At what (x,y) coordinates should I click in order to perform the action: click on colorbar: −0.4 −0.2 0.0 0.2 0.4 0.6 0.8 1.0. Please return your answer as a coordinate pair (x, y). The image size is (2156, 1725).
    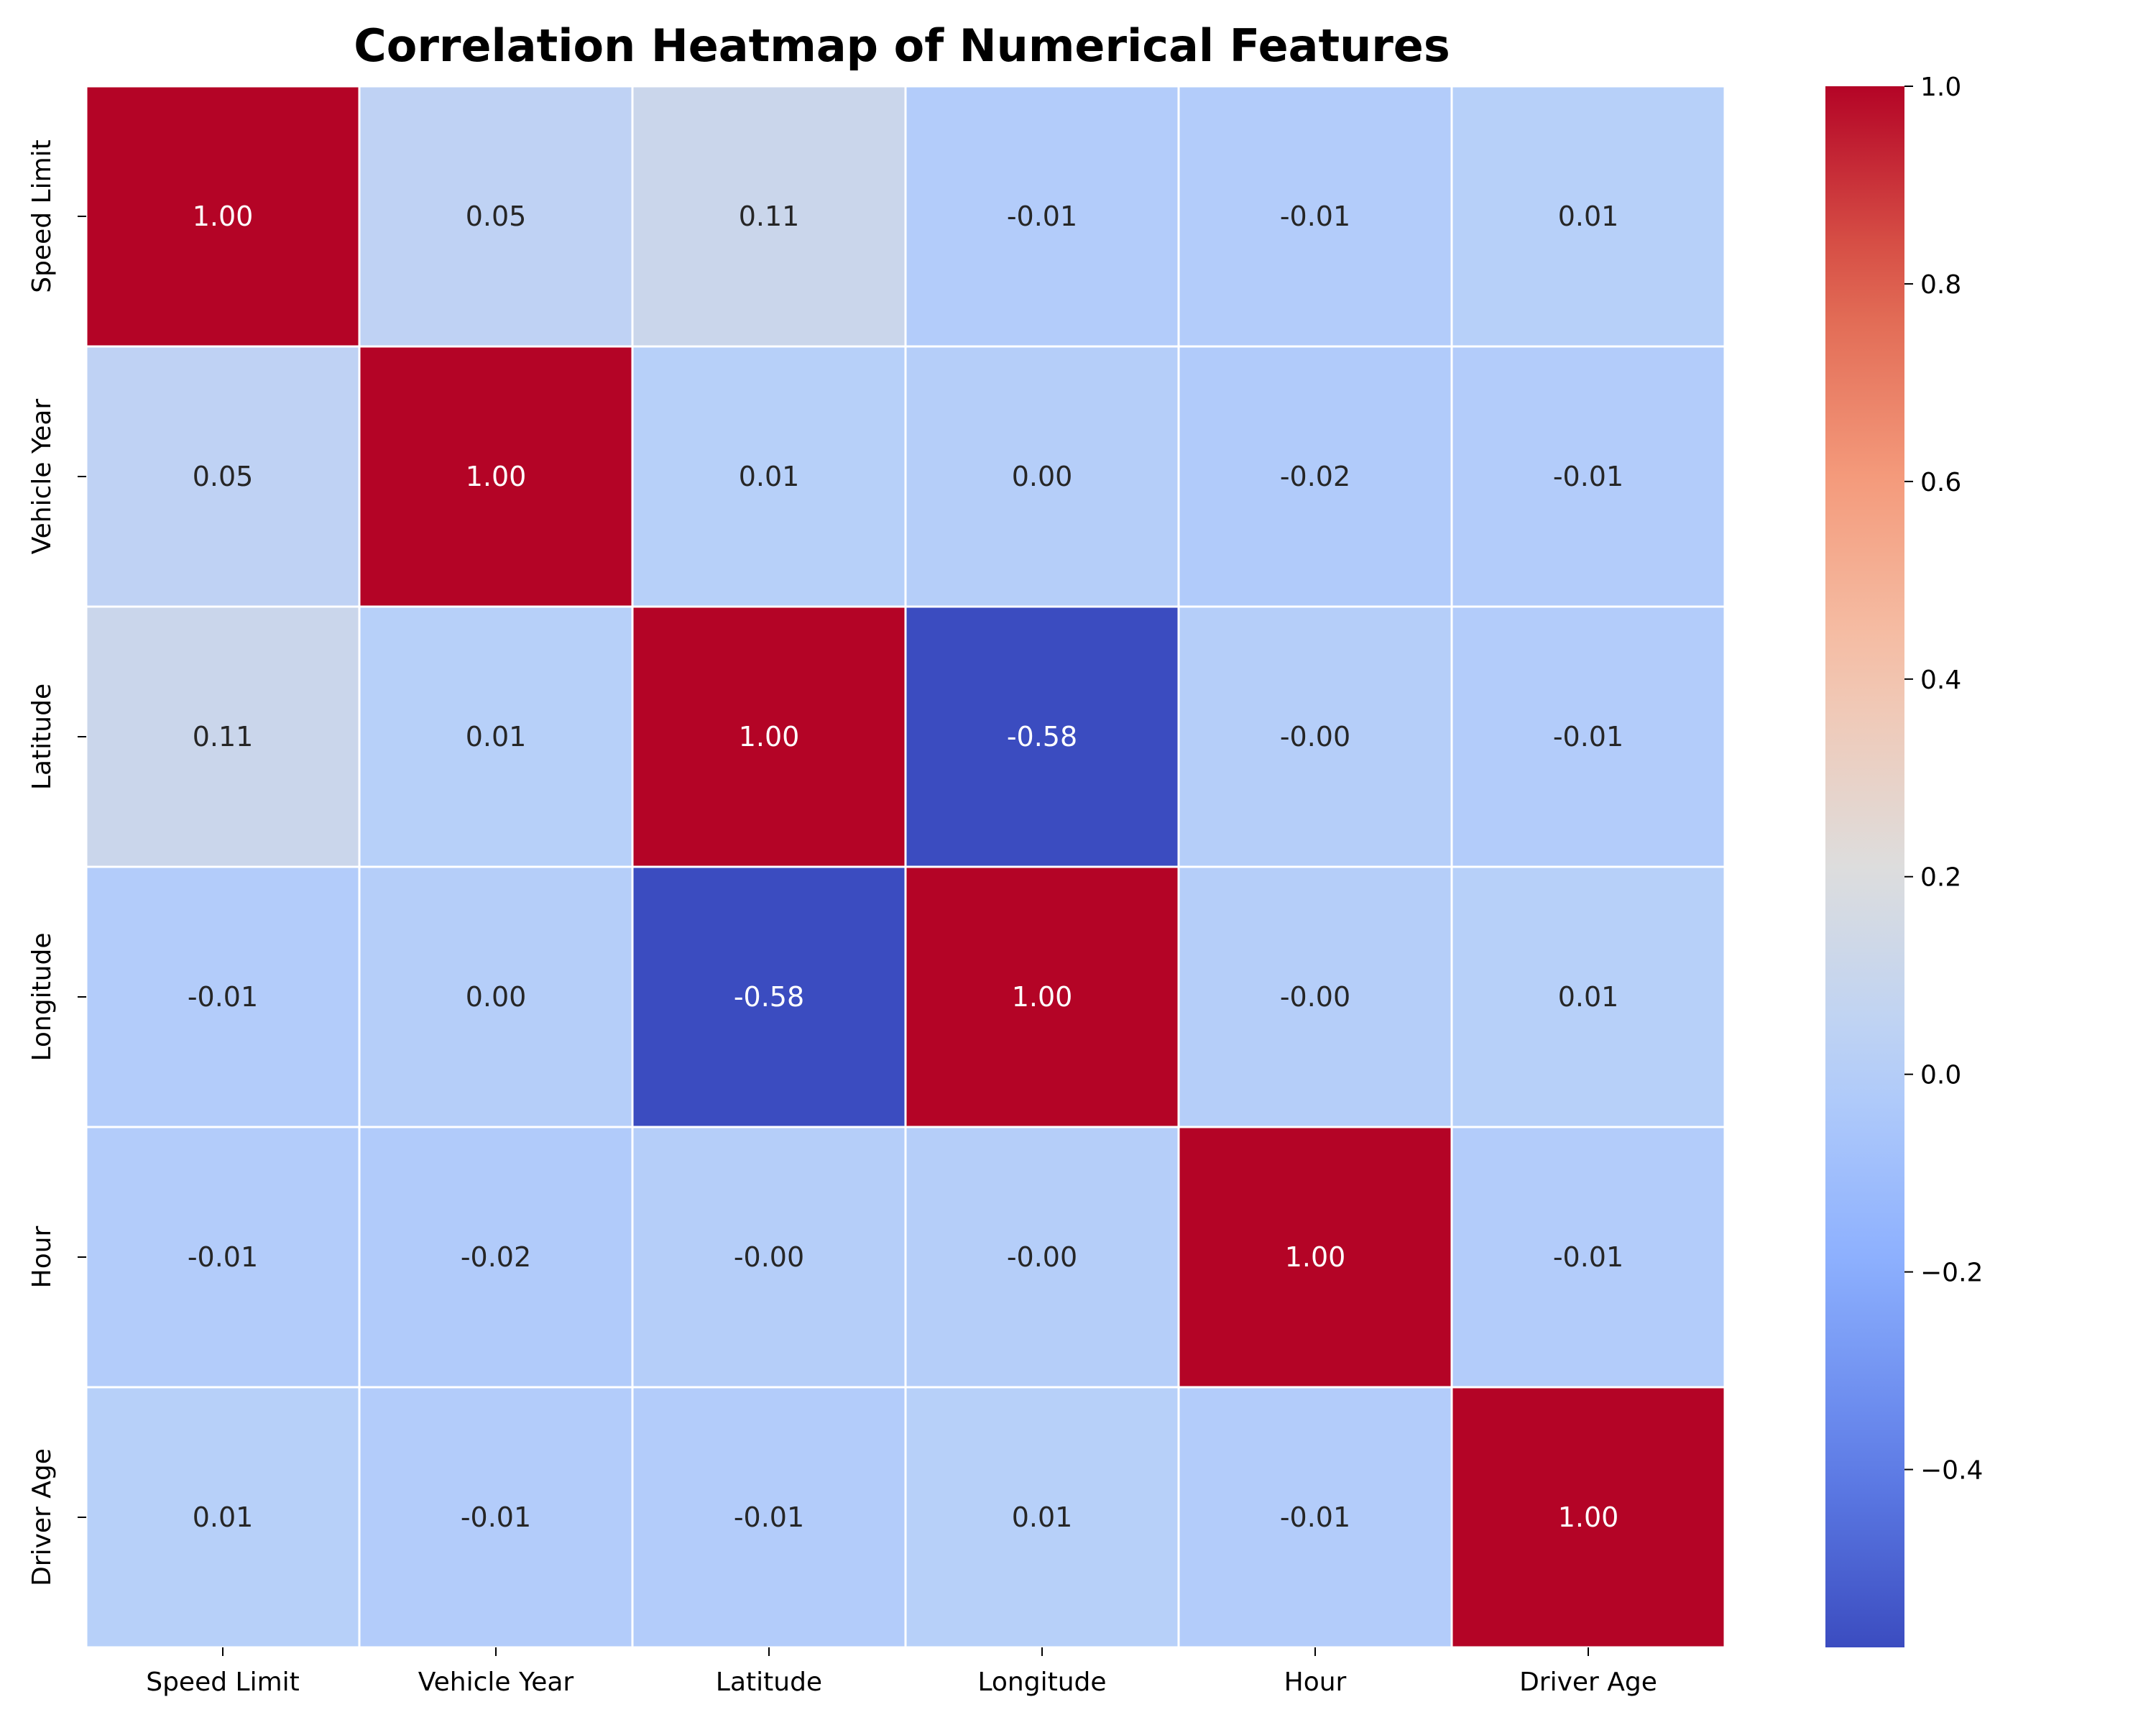
    Looking at the image, I should click on (1904, 860).